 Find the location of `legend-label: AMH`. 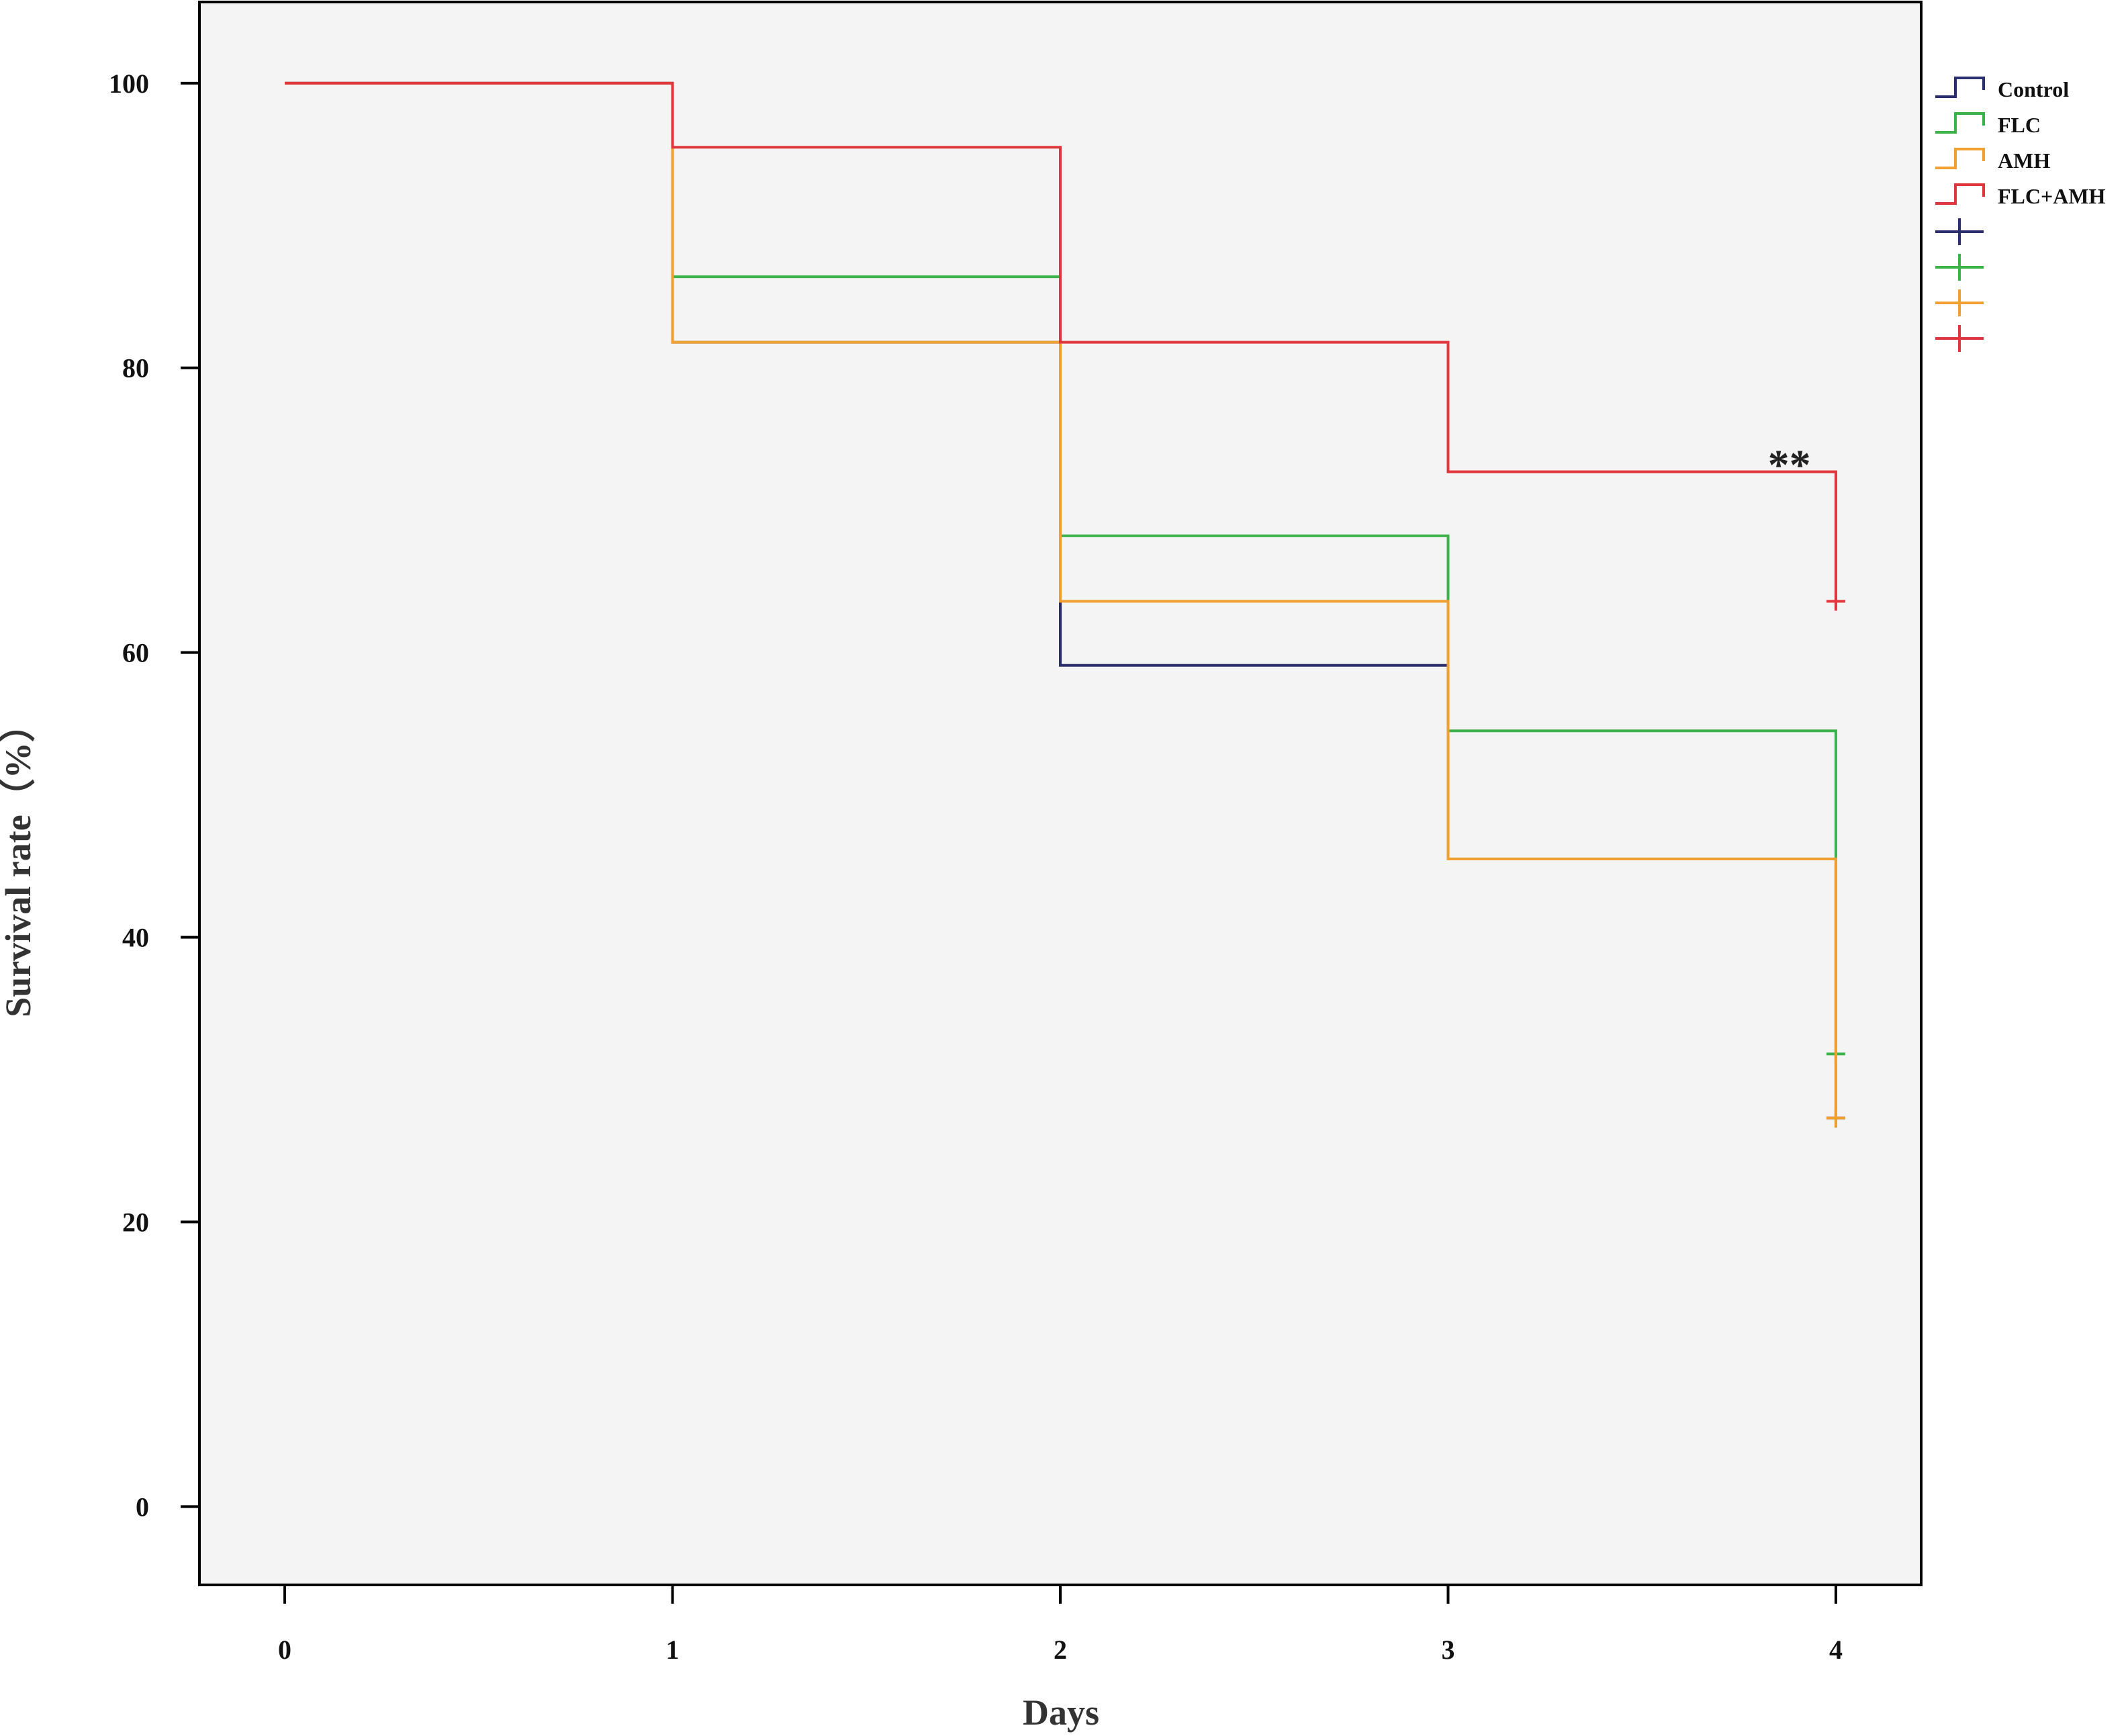

legend-label: AMH is located at coordinates (2024, 160).